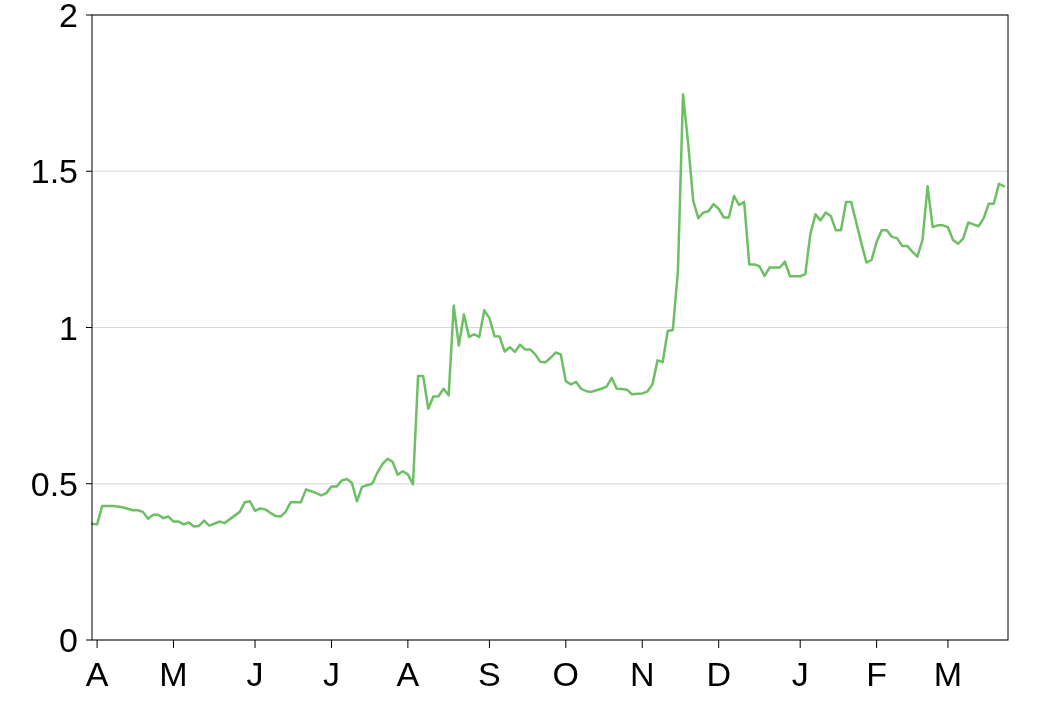  Describe the element at coordinates (54, 483) in the screenshot. I see `y-tick-label: 0.5` at that location.